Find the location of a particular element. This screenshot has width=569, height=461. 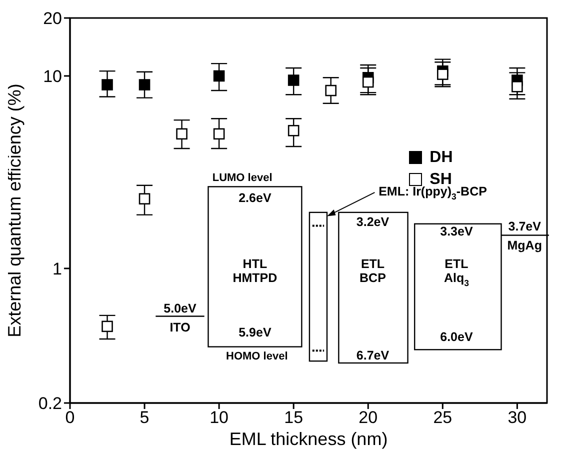

annotation: 3.3eV is located at coordinates (457, 231).